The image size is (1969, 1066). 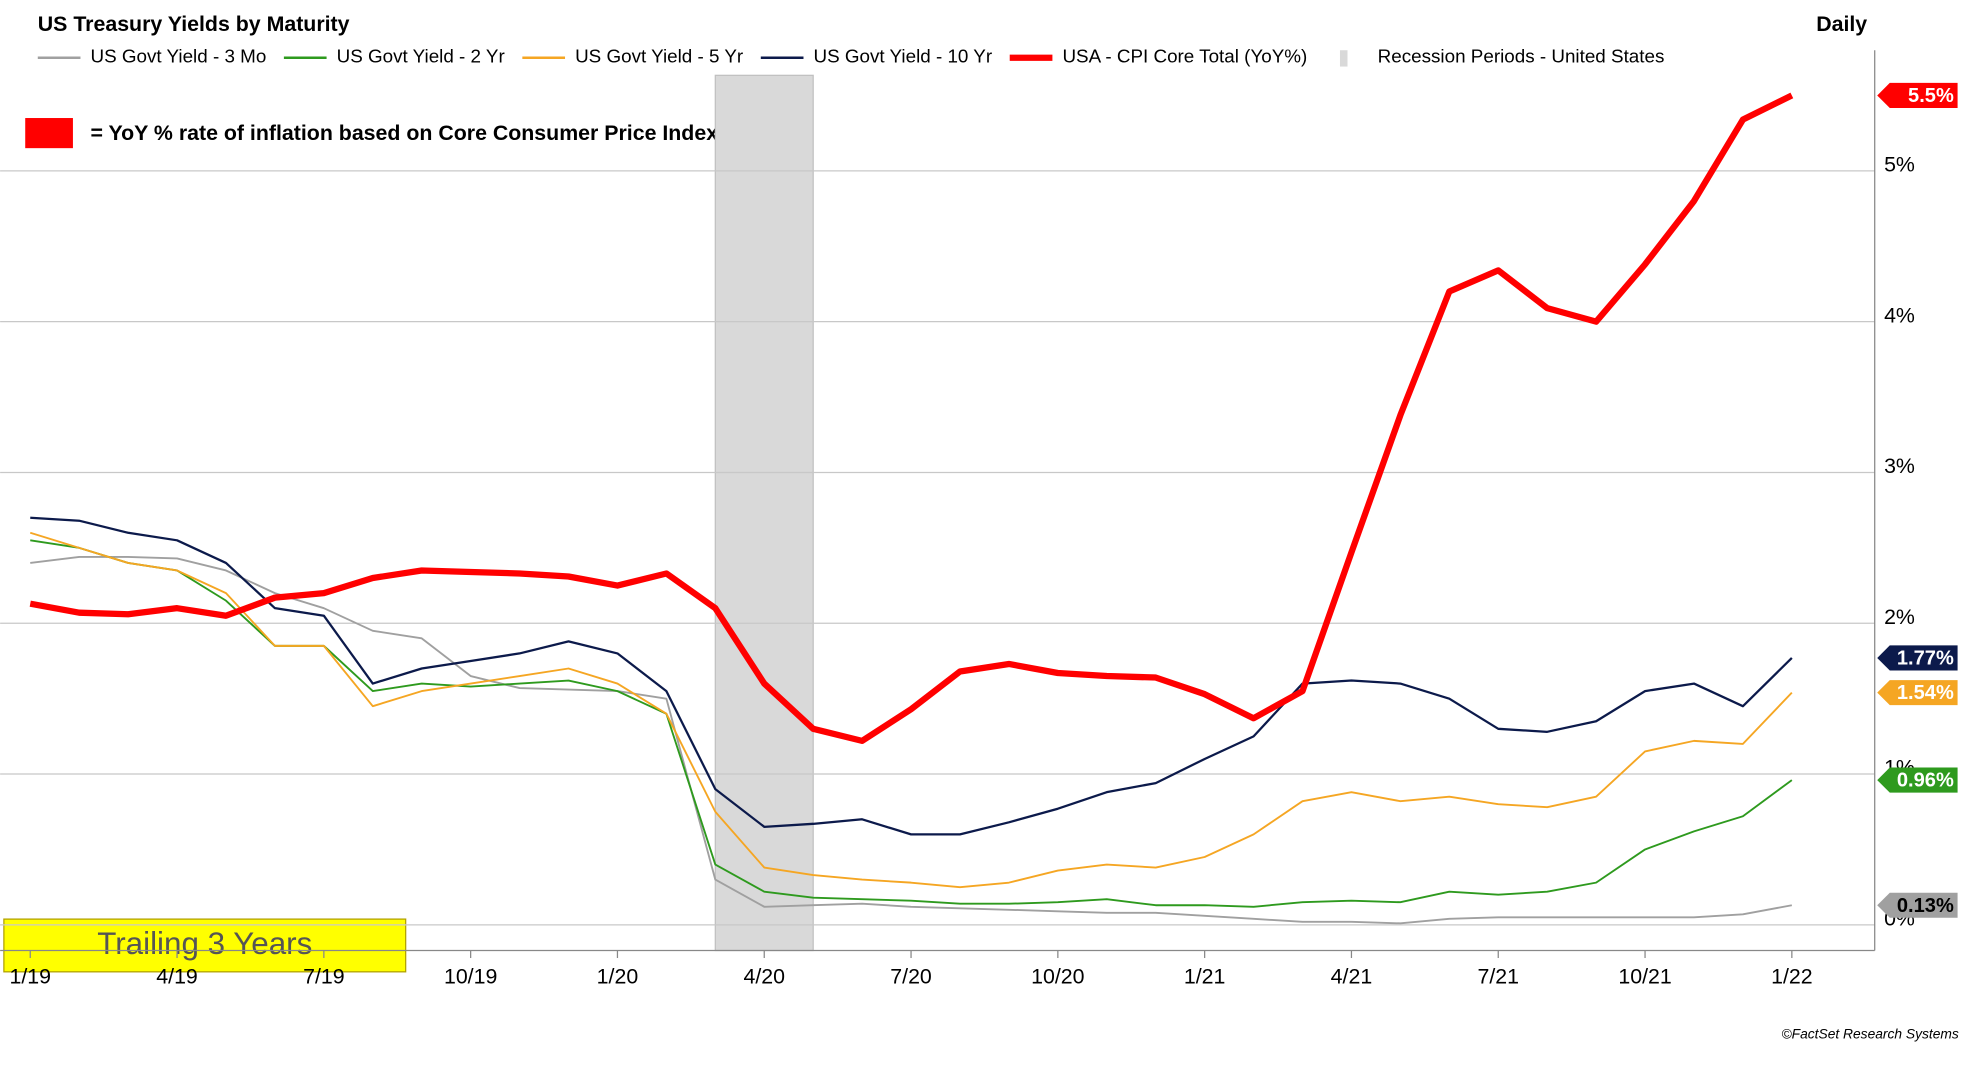 What do you see at coordinates (1521, 56) in the screenshot?
I see `legend-label: Recession Periods - United States` at bounding box center [1521, 56].